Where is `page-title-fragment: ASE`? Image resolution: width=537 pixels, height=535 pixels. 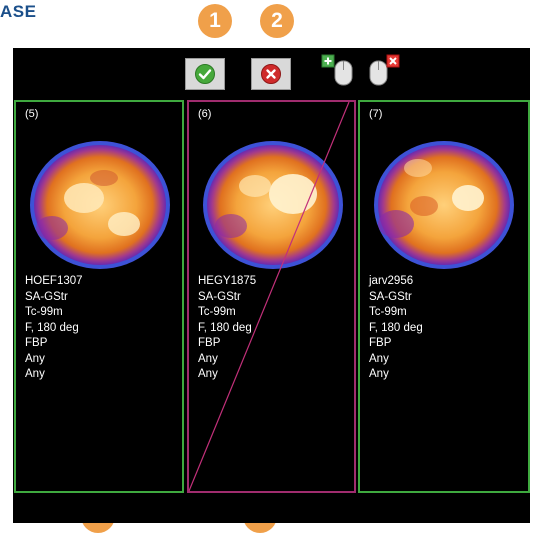
page-title-fragment: ASE is located at coordinates (18, 11).